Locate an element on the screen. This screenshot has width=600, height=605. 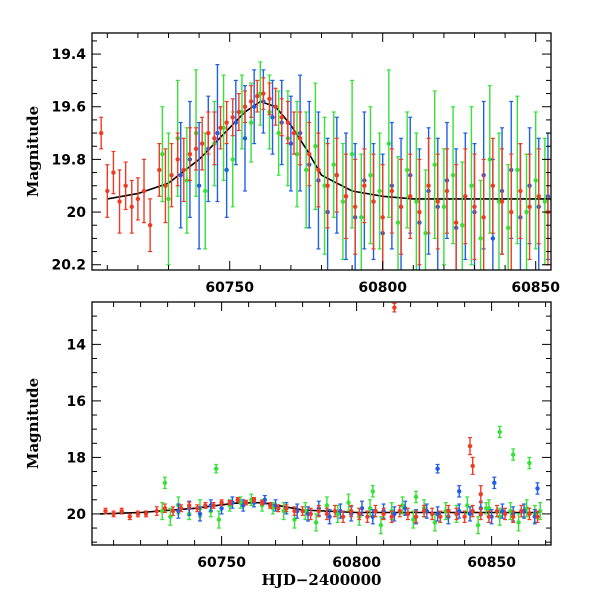
y-tick-label: 19.8 is located at coordinates (68, 160).